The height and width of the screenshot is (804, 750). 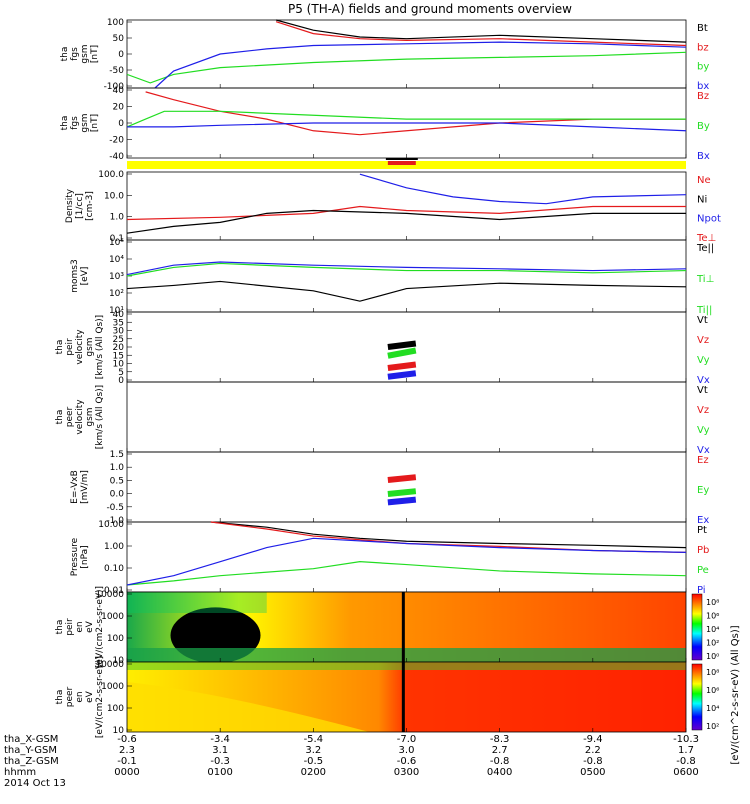 I want to click on bottom-tick-z: -0.8, so click(x=686, y=761).